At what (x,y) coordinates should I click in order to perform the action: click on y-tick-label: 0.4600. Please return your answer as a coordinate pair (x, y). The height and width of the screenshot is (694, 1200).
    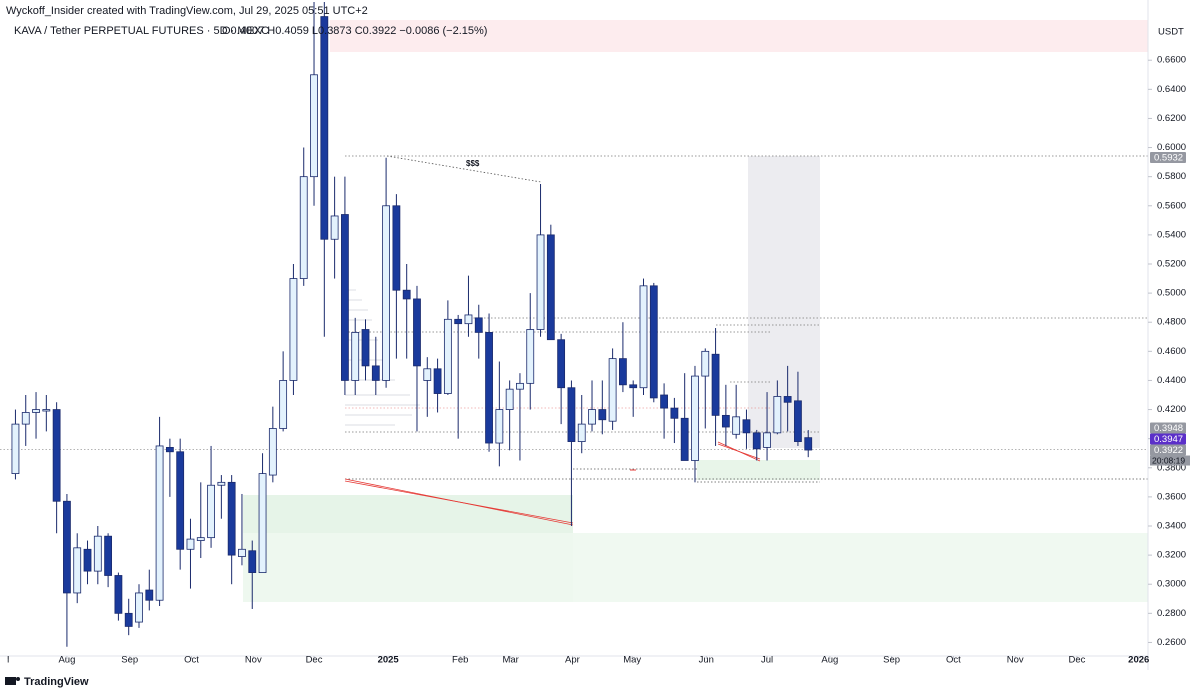
    Looking at the image, I should click on (1171, 351).